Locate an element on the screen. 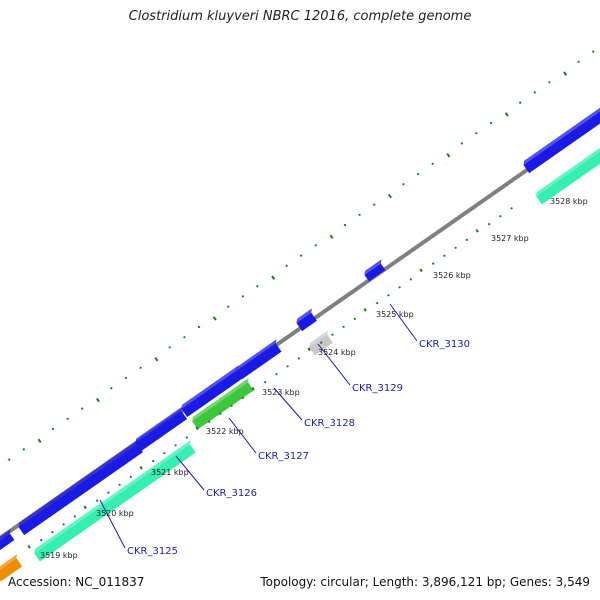  forward-gene-ckr-3129-bevel is located at coordinates (304, 315).